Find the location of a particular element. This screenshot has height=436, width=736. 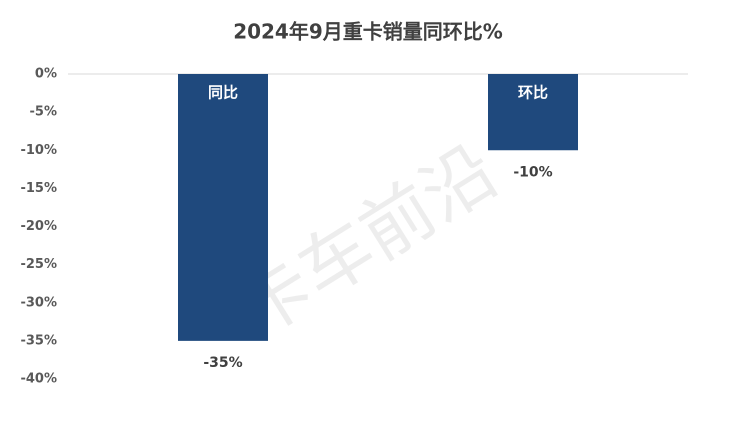

category-label: 同比 is located at coordinates (223, 93).